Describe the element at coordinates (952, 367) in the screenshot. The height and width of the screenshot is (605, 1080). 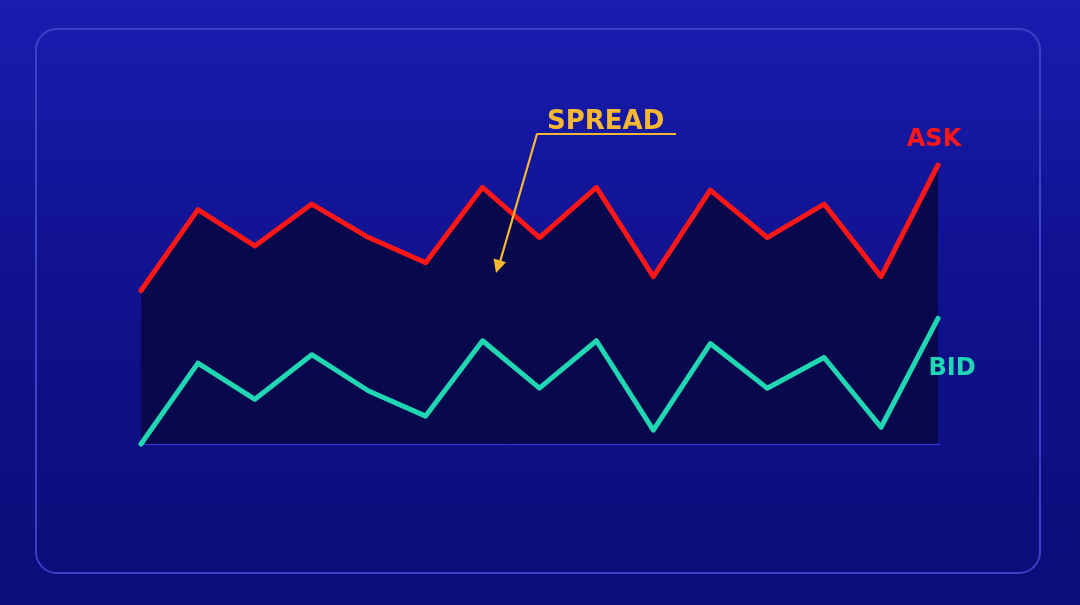
I see `series-label: BID` at that location.